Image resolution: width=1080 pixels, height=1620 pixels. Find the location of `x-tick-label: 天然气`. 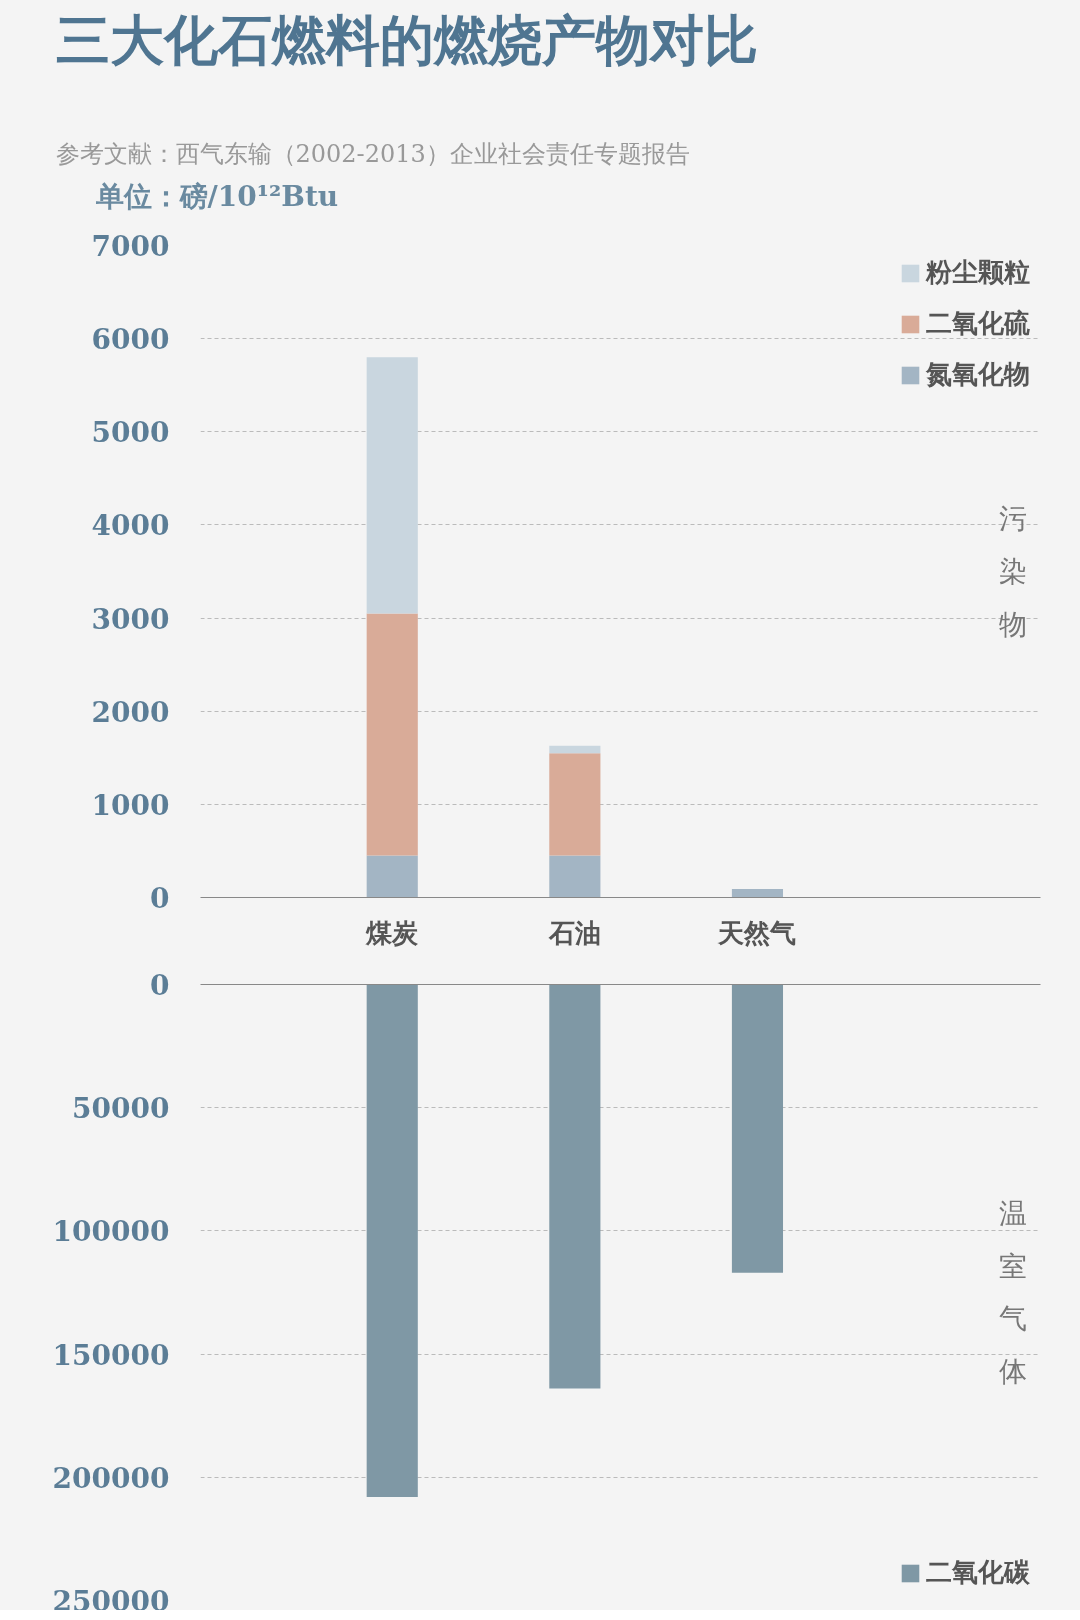

x-tick-label: 天然气 is located at coordinates (757, 932).